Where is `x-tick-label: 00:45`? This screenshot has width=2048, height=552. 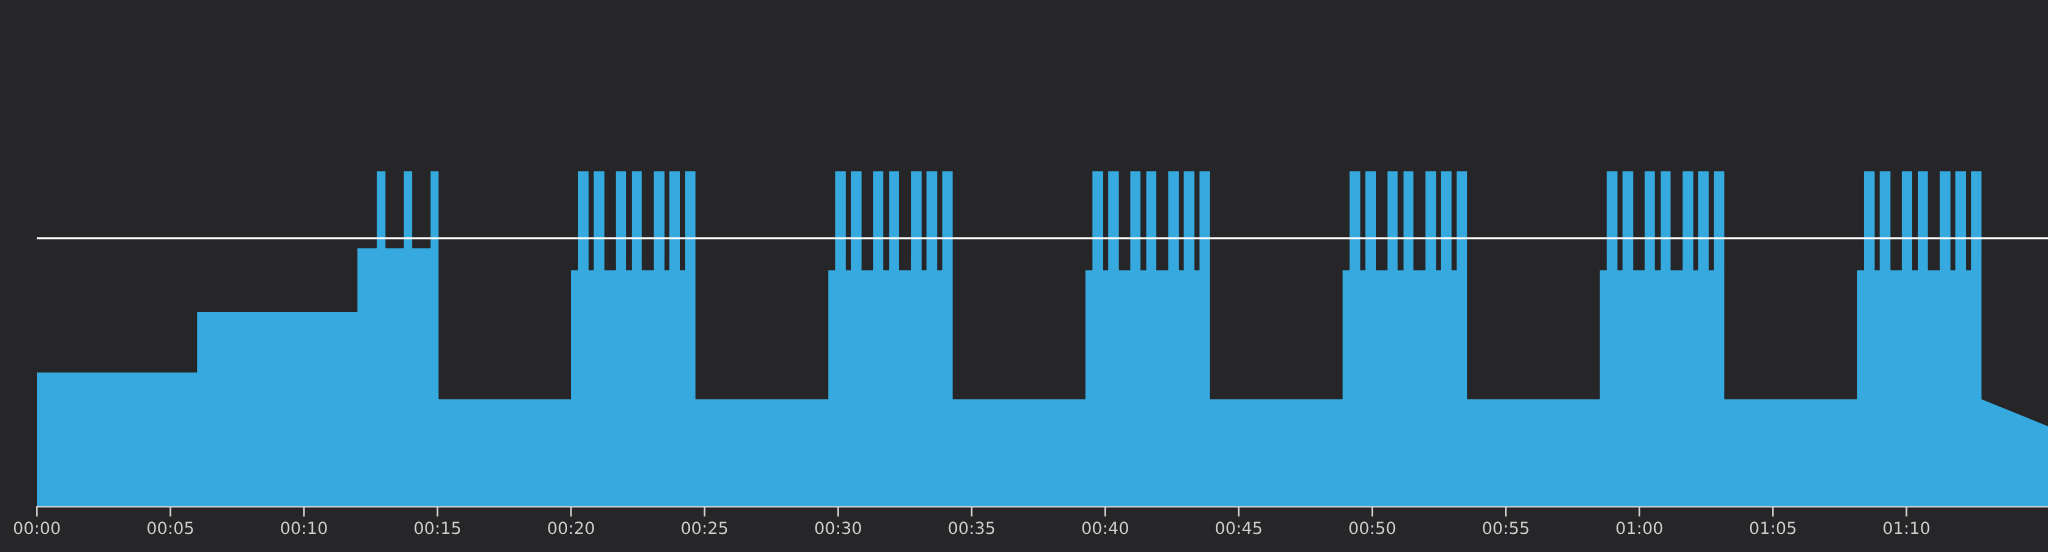
x-tick-label: 00:45 is located at coordinates (1238, 528).